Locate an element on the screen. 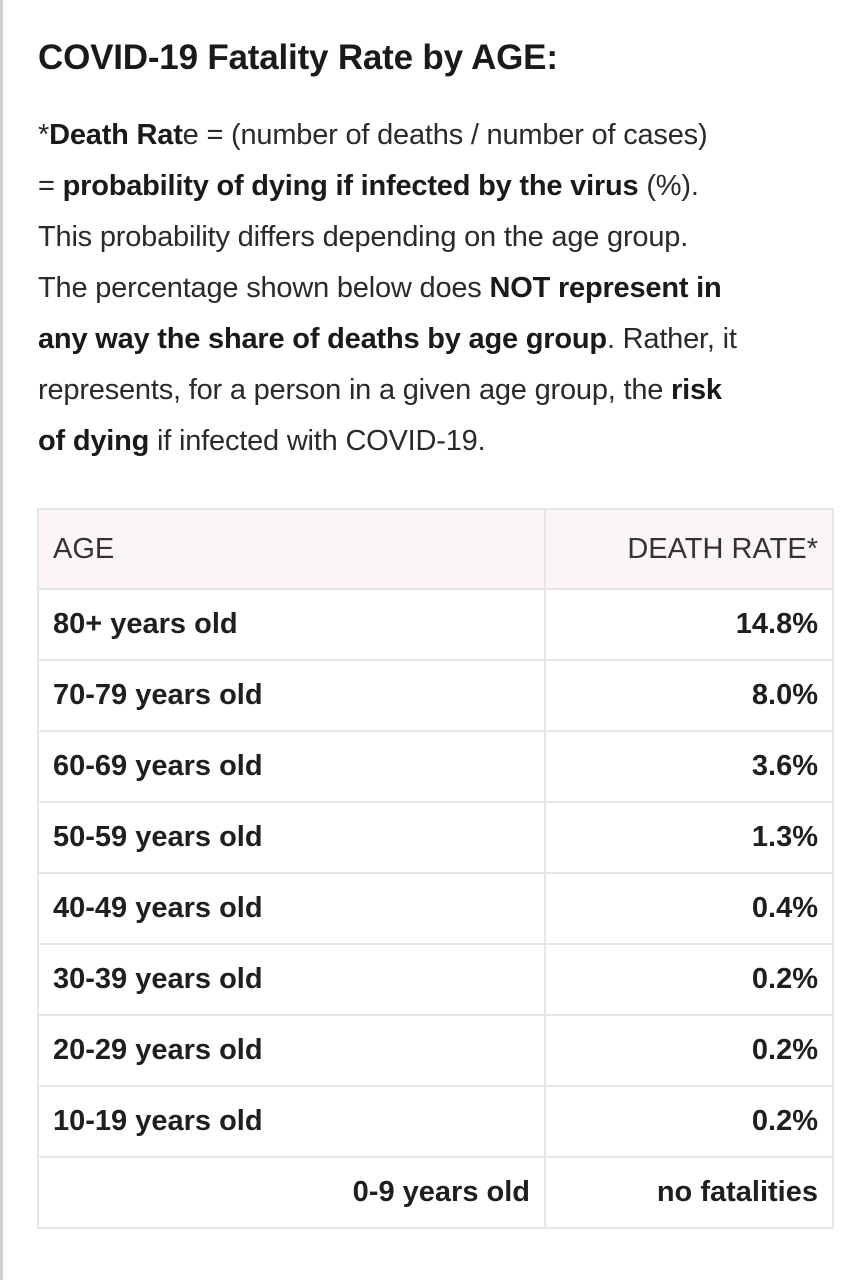  age-group-cell: 0-9 years old is located at coordinates (291, 1192).